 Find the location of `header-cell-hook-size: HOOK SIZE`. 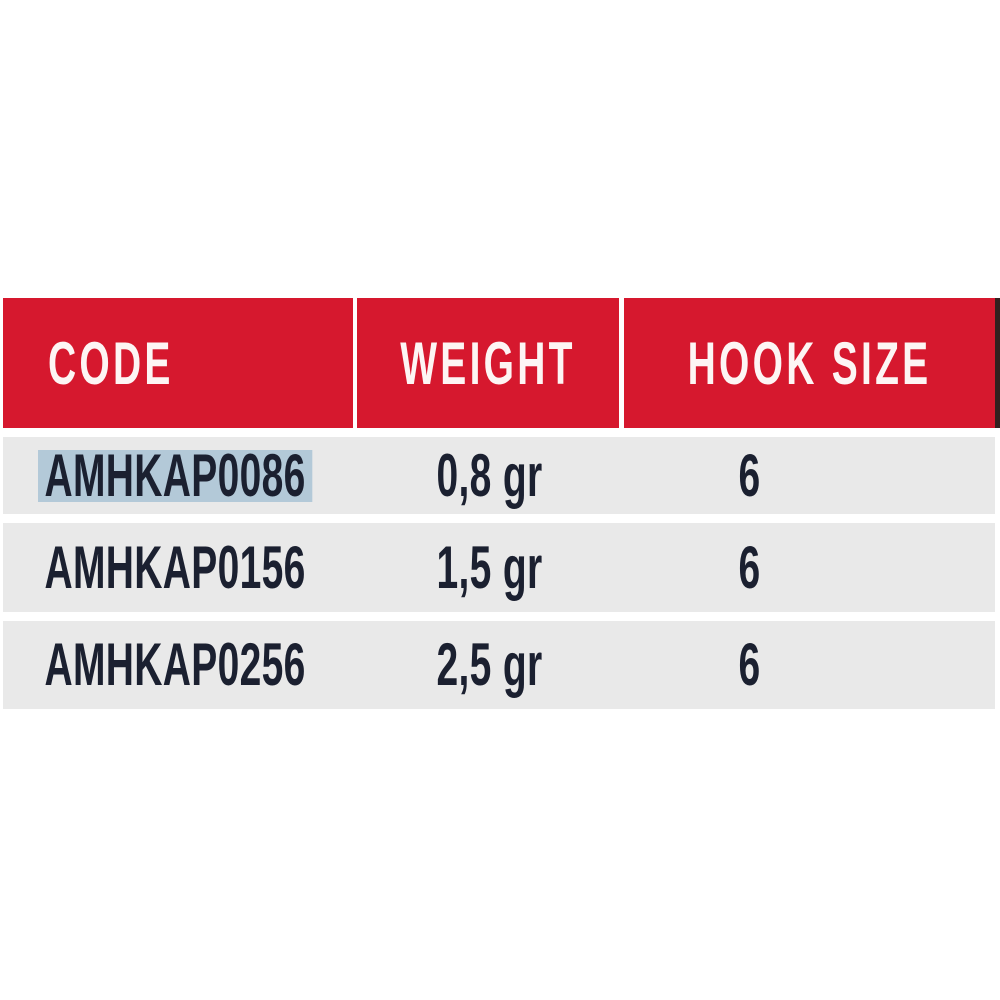

header-cell-hook-size: HOOK SIZE is located at coordinates (809, 363).